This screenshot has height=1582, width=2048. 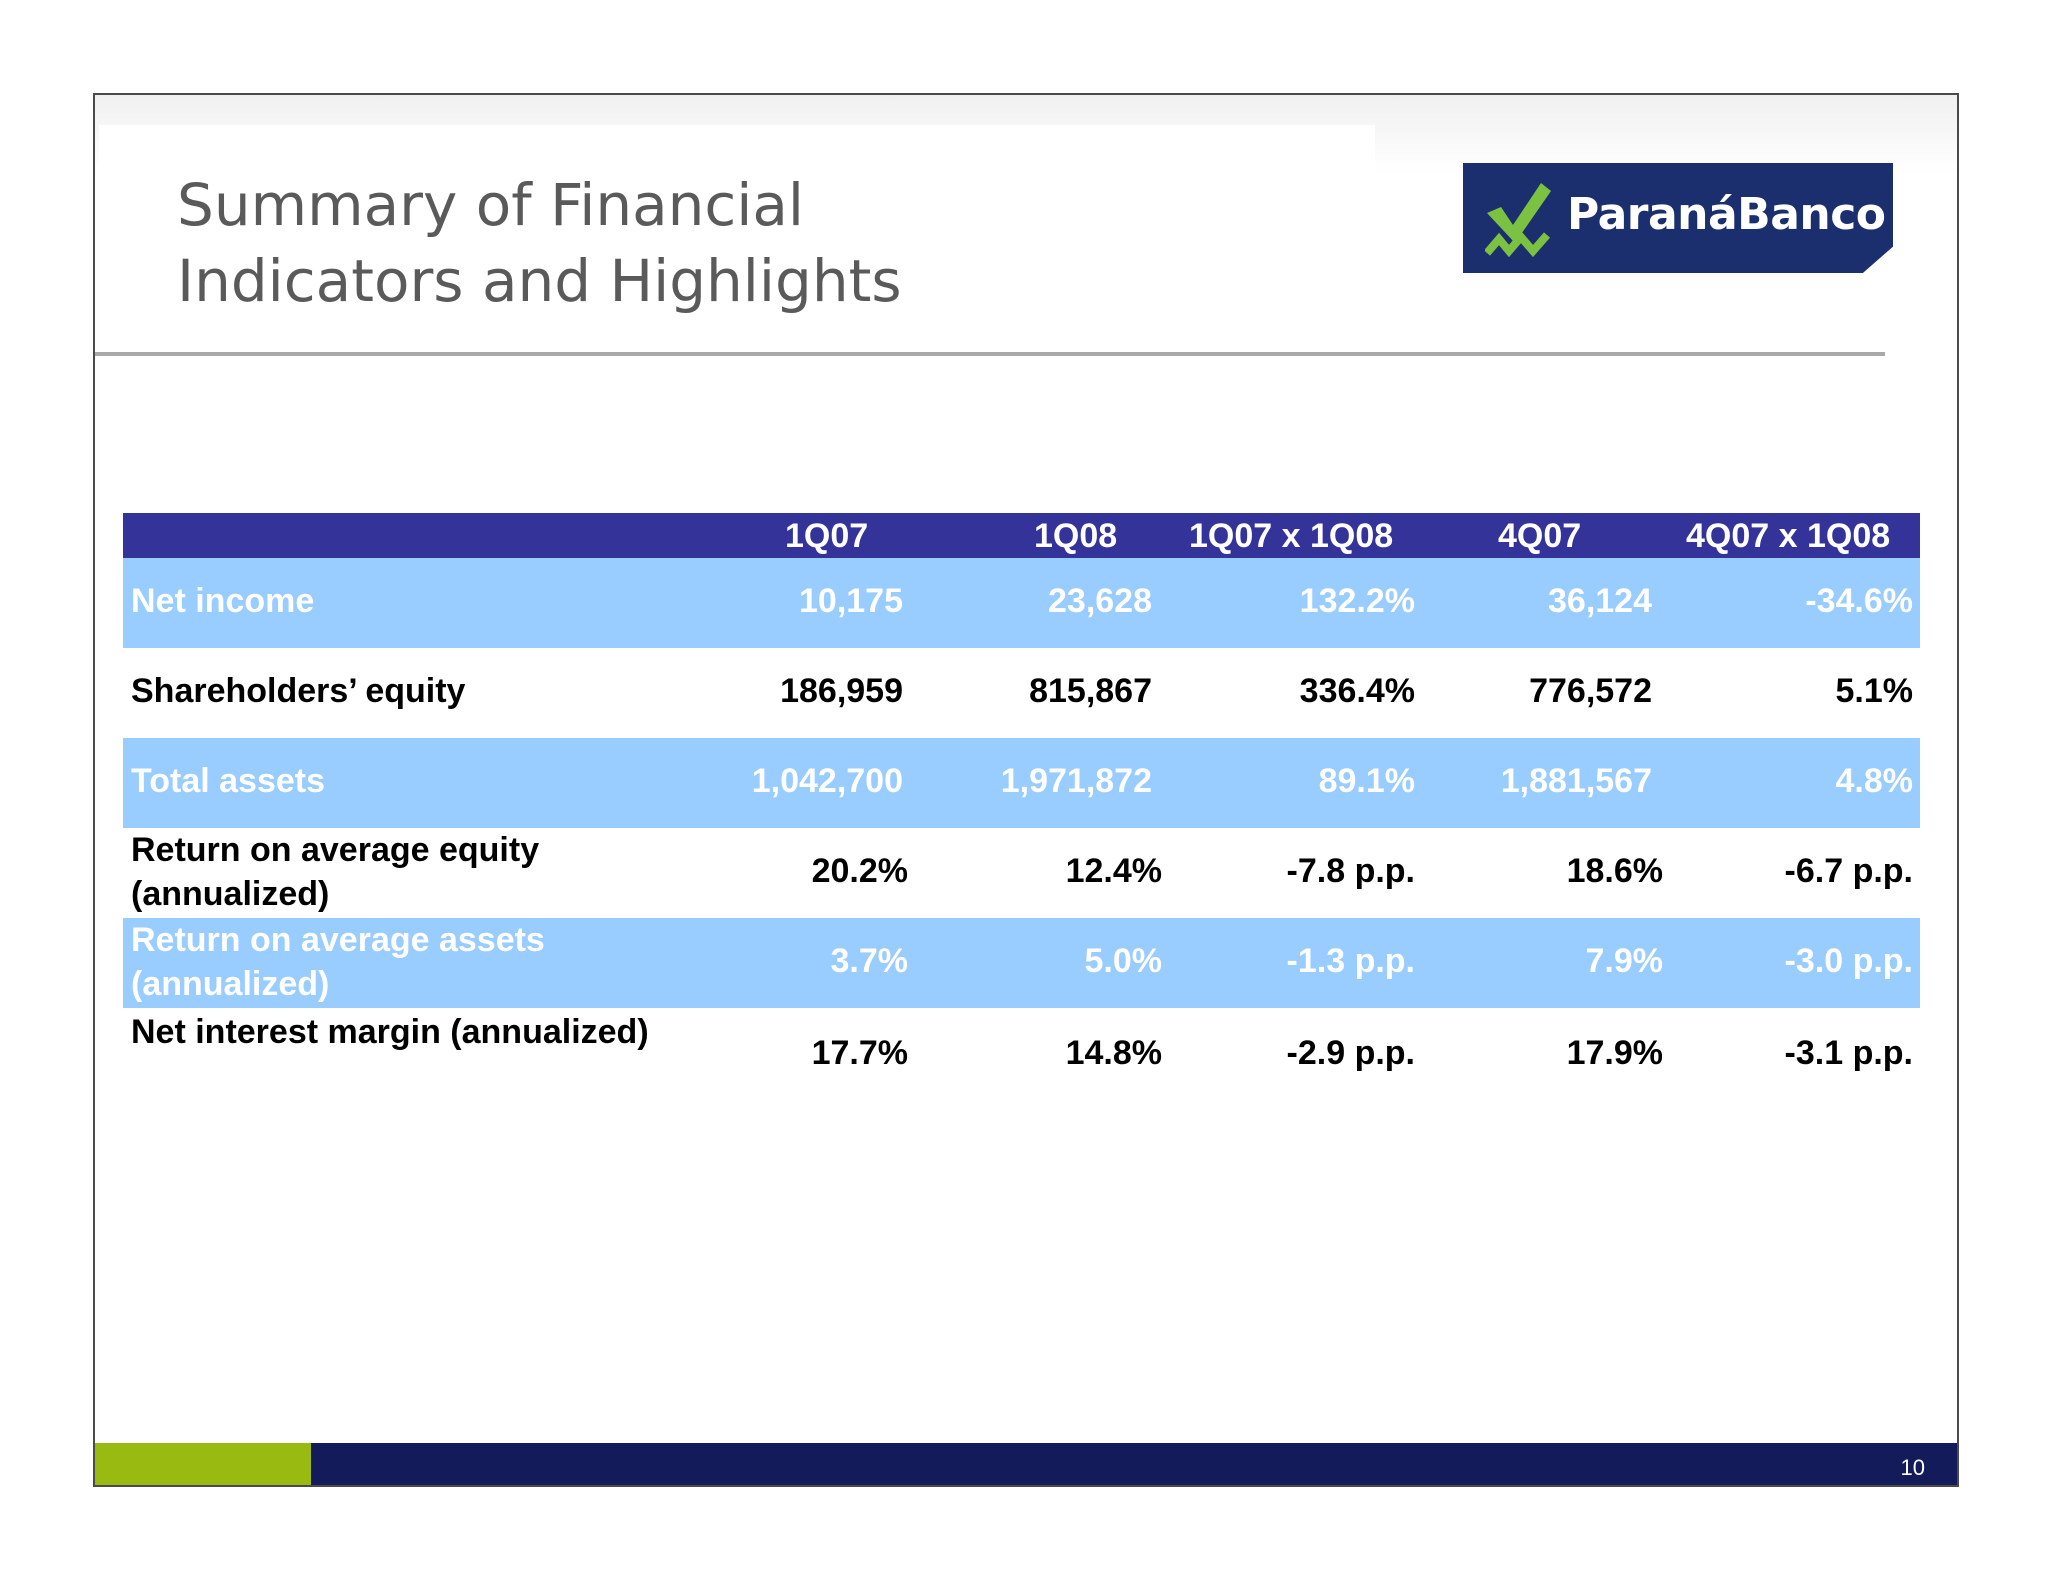 What do you see at coordinates (1350, 1053) in the screenshot?
I see `cell-1q07-x-1q08: -2.9 p.p.` at bounding box center [1350, 1053].